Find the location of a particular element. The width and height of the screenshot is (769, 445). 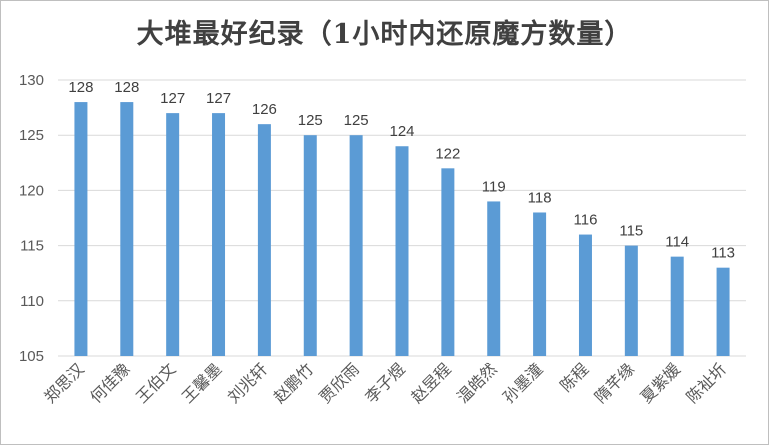

chart-title: 大堆最好纪录（1小时内还原魔方数量） is located at coordinates (384, 34).